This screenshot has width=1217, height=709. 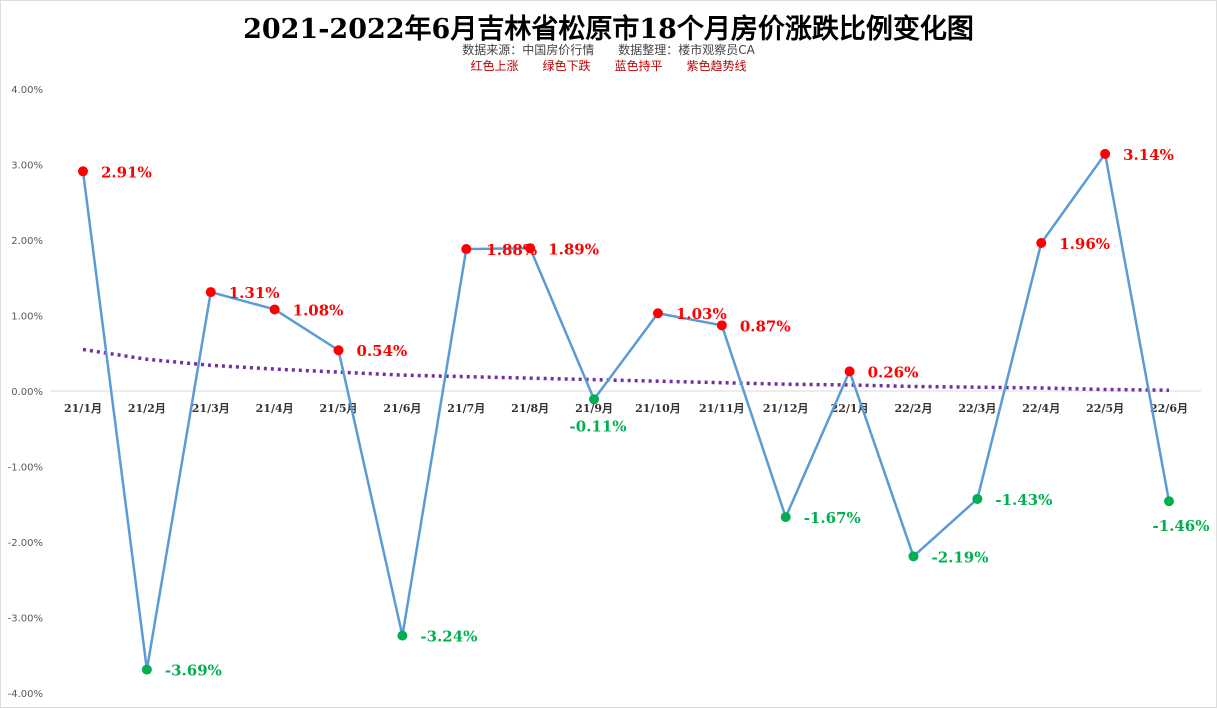 What do you see at coordinates (25, 694) in the screenshot?
I see `y-tick-label: -4.00%` at bounding box center [25, 694].